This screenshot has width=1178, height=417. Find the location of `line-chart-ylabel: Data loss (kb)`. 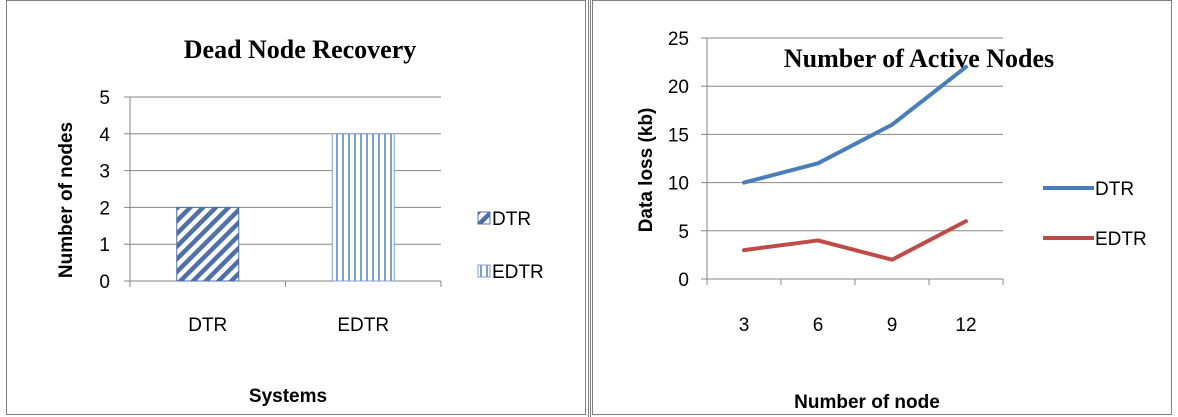

line-chart-ylabel: Data loss (kb) is located at coordinates (646, 170).